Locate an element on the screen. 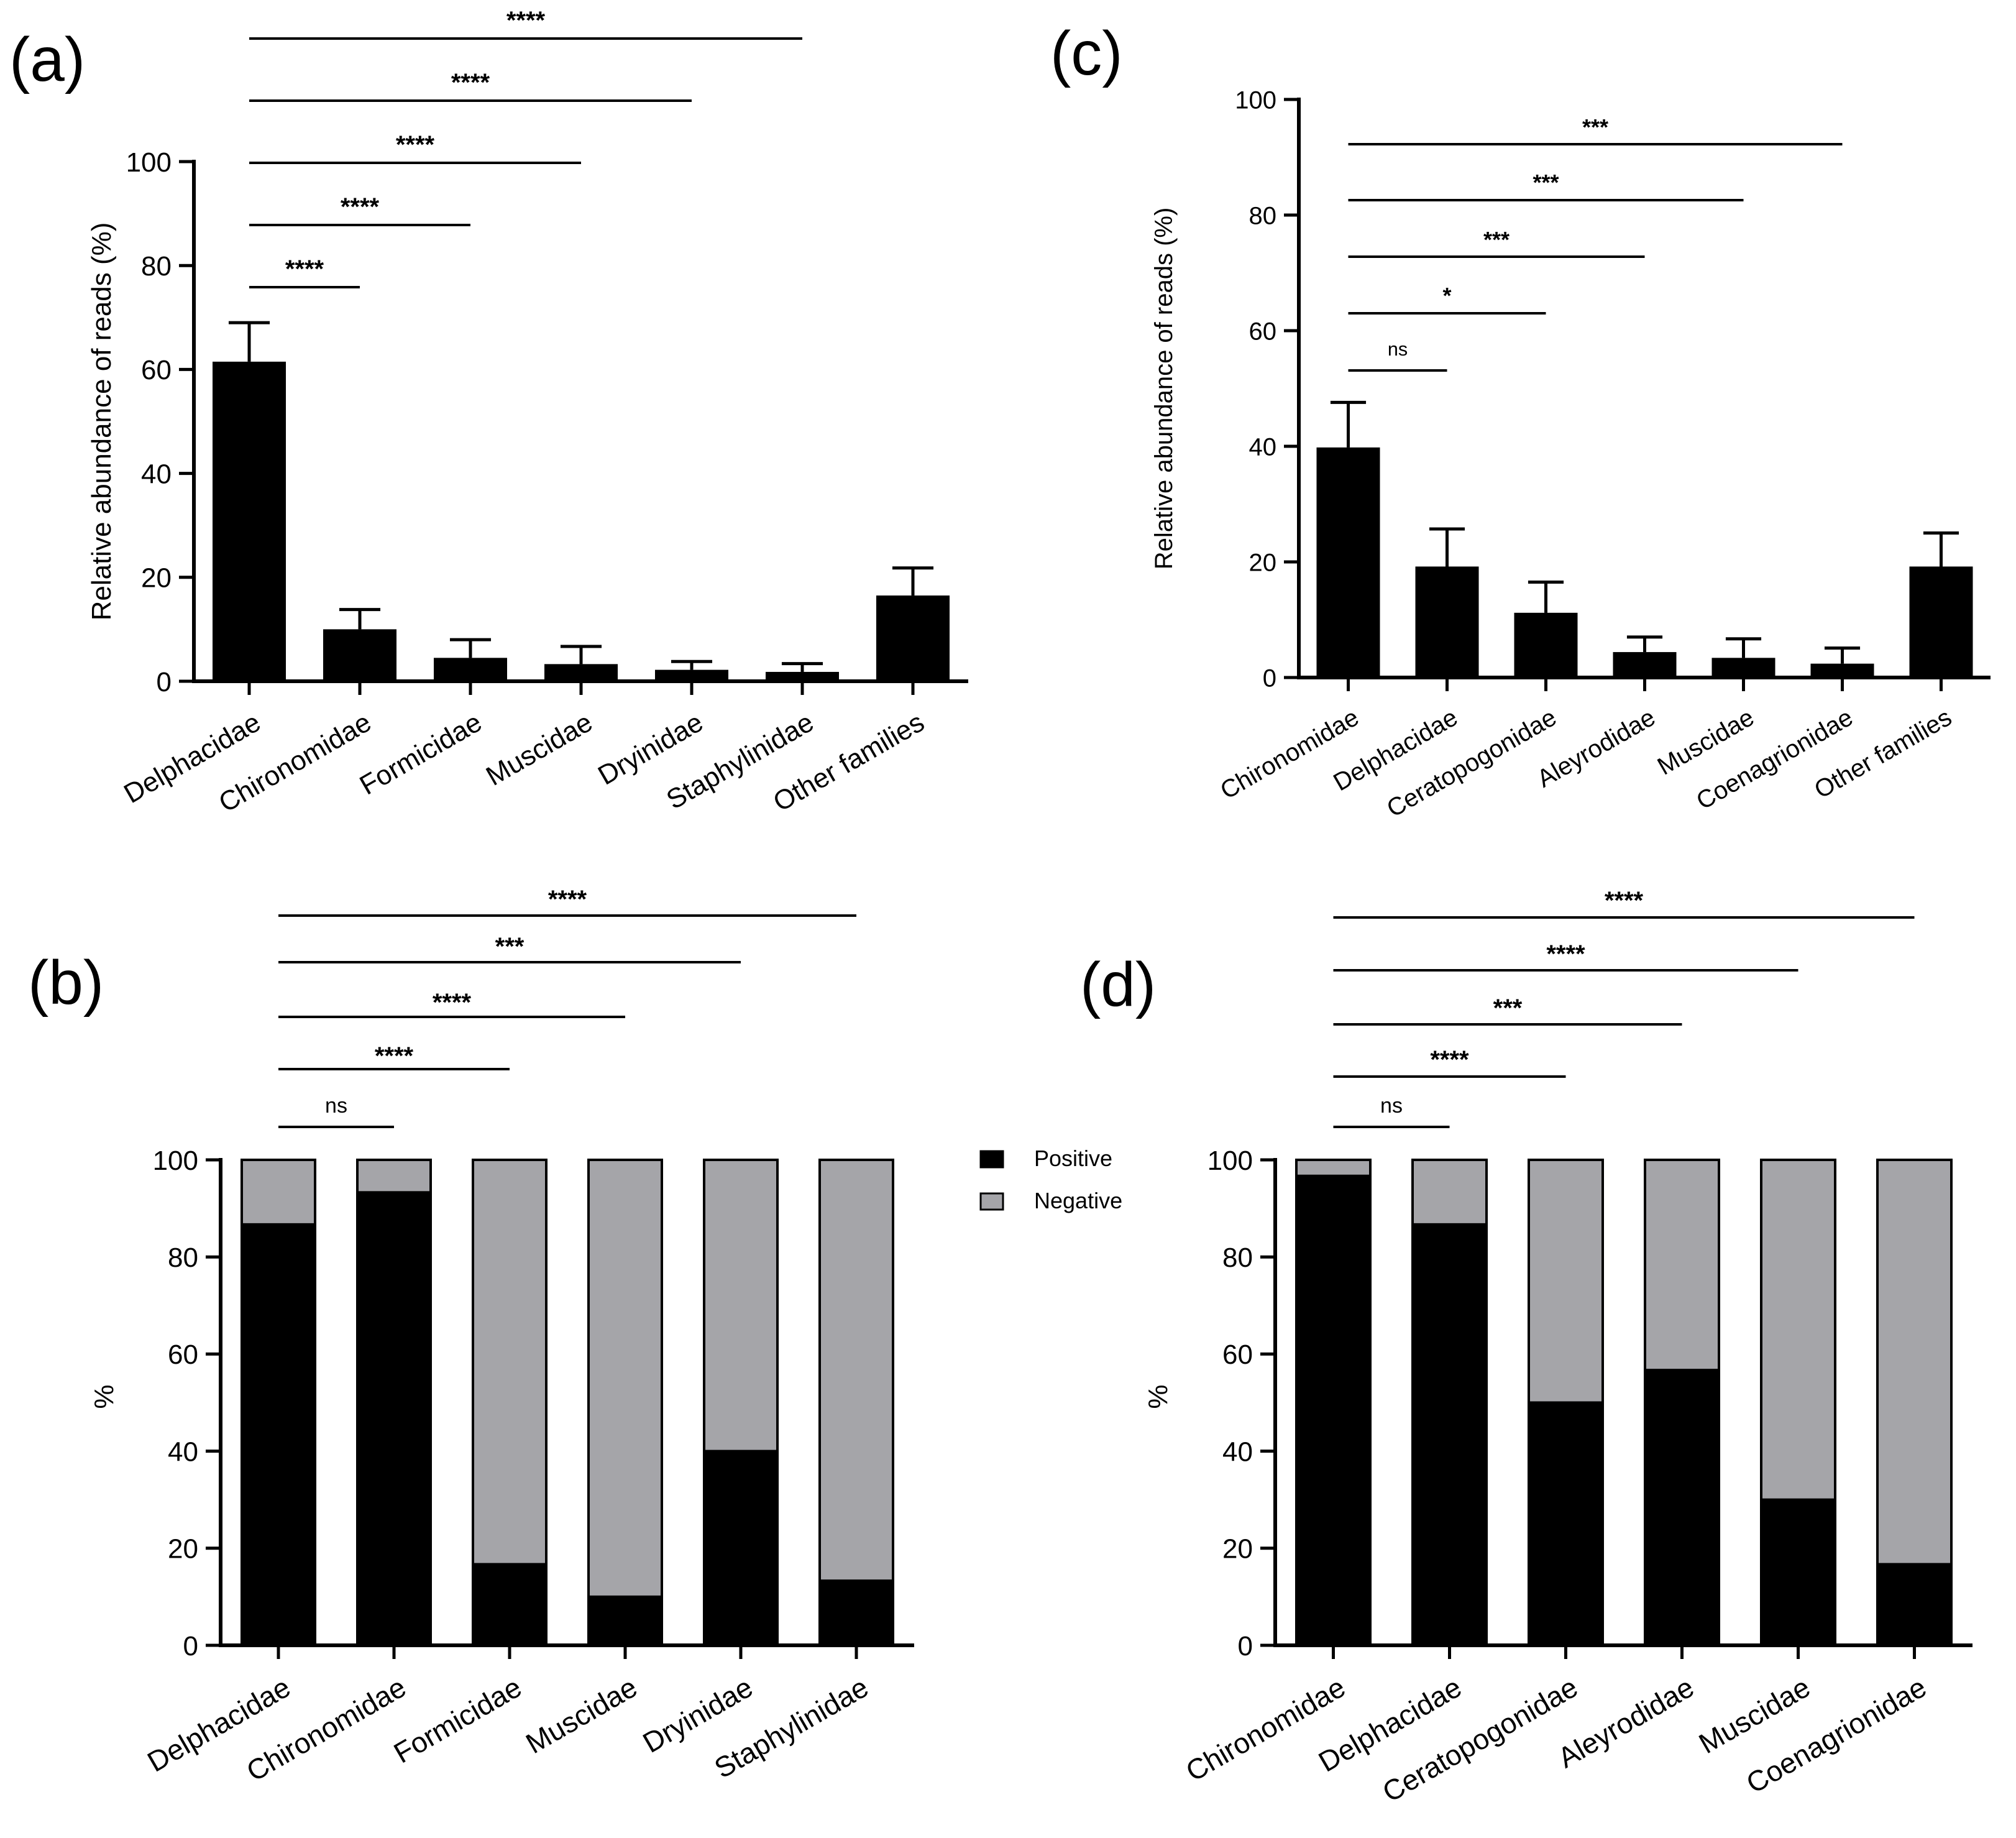 The image size is (2016, 1838). significance-label: * is located at coordinates (1446, 295).